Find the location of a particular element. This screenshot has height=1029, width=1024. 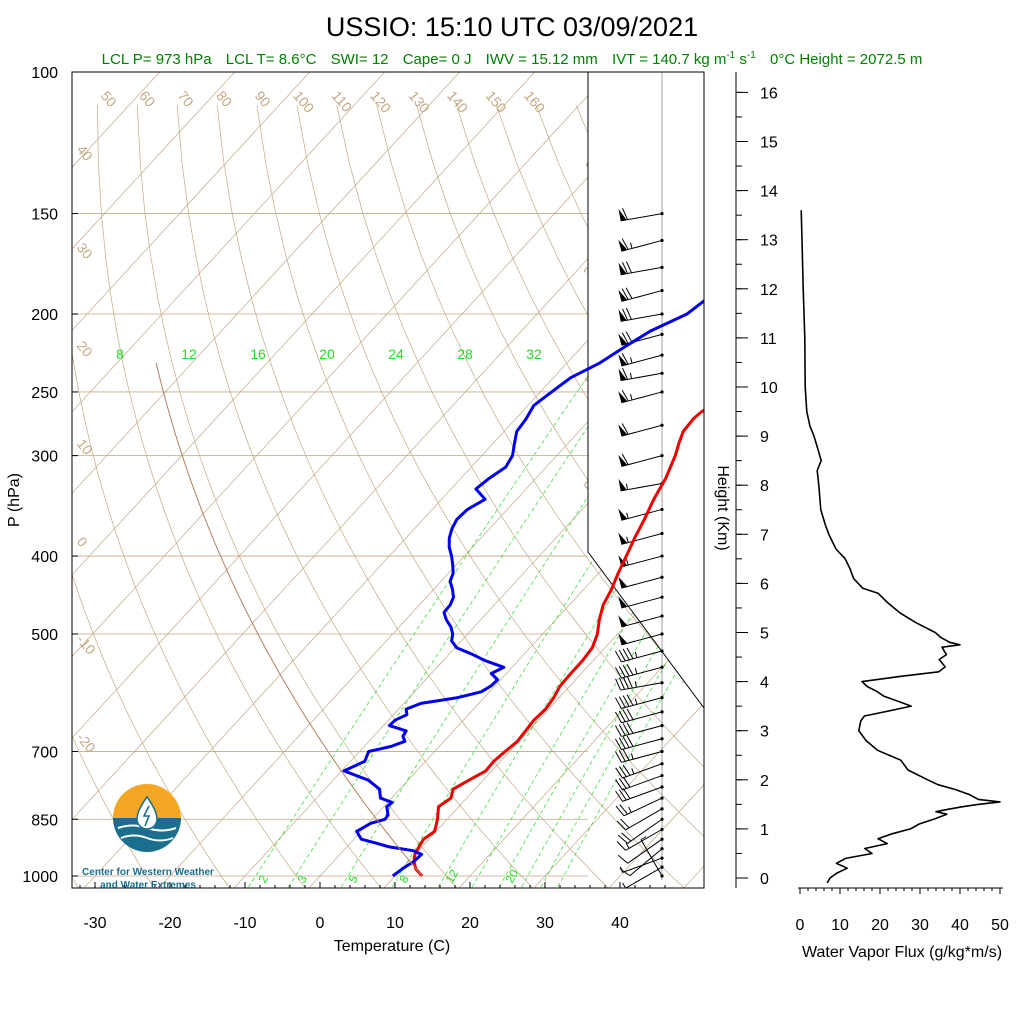

x-axis-tick-label: -10 is located at coordinates (244, 923).